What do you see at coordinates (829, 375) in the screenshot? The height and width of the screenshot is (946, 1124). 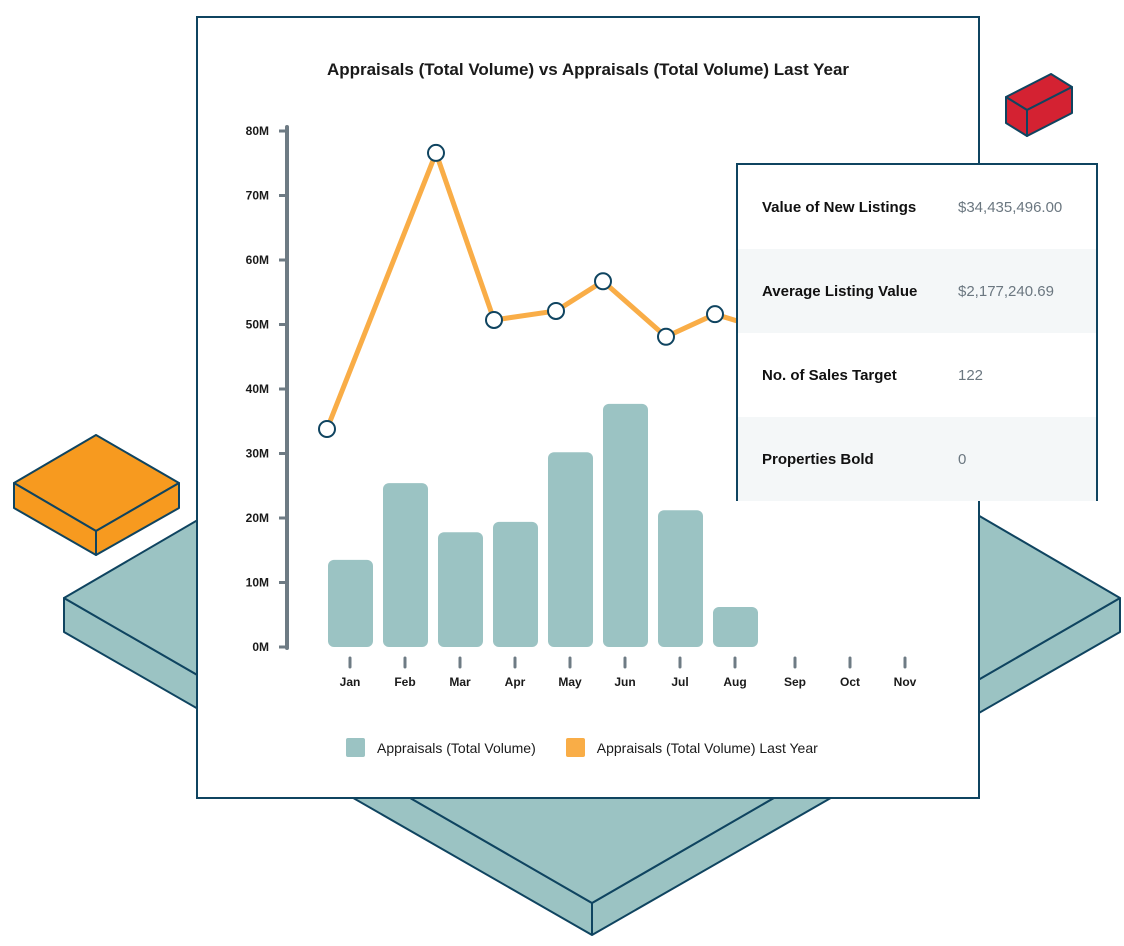 I see `stat-label: No. of Sales Target` at bounding box center [829, 375].